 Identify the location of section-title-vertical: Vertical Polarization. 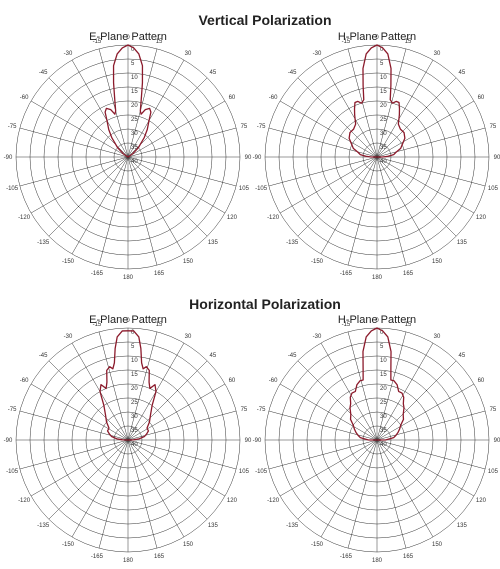
(264, 20).